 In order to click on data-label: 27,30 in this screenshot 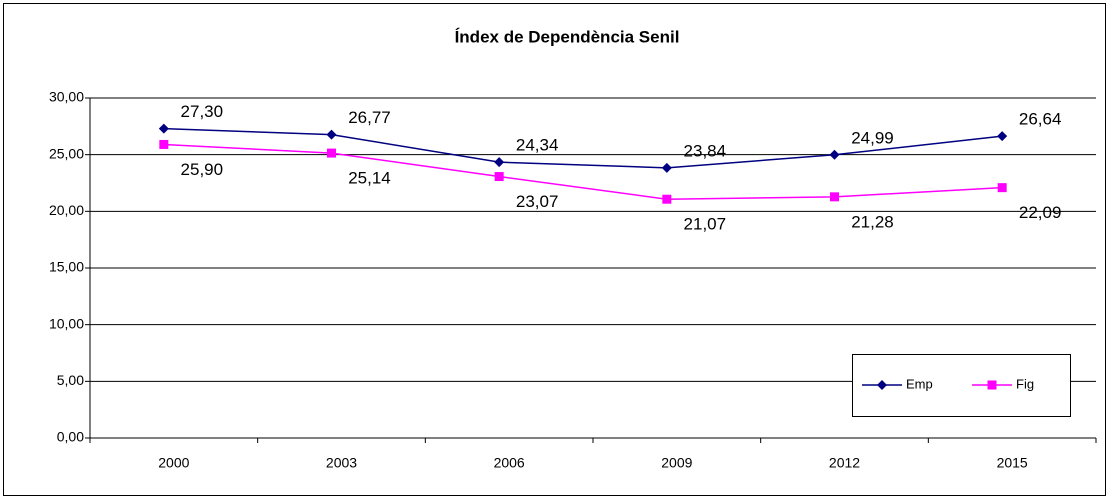, I will do `click(202, 111)`.